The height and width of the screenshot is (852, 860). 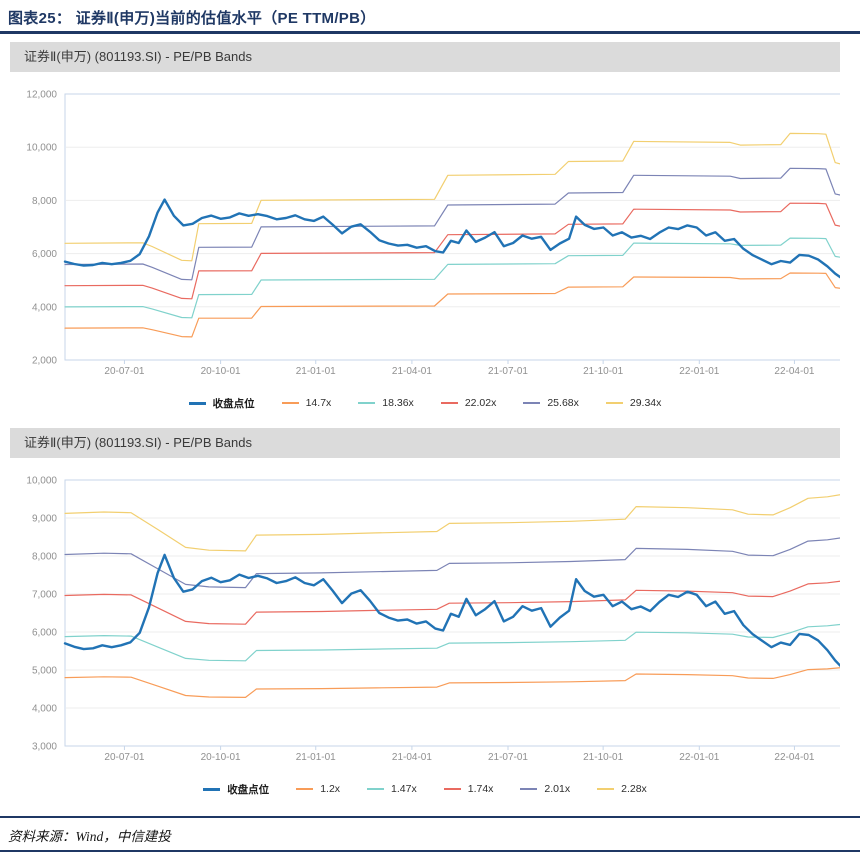 What do you see at coordinates (452, 305) in the screenshot?
I see `series-line-14.7x` at bounding box center [452, 305].